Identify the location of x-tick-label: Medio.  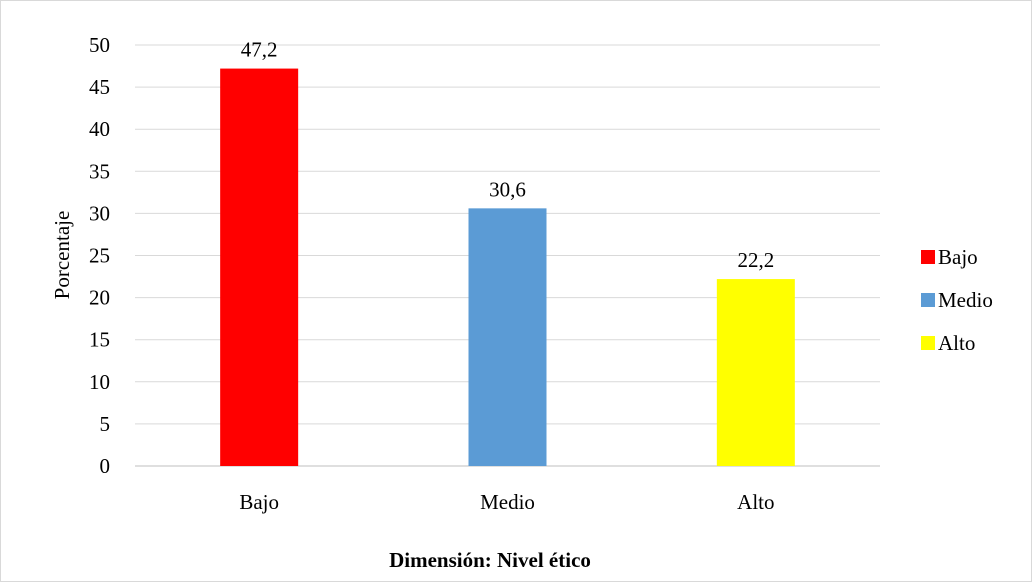
(507, 502).